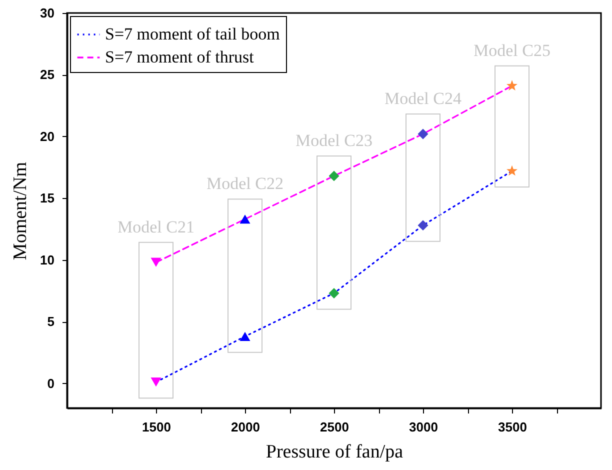 Image resolution: width=612 pixels, height=470 pixels. Describe the element at coordinates (192, 34) in the screenshot. I see `legend-label: S=7 moment of tail boom` at that location.